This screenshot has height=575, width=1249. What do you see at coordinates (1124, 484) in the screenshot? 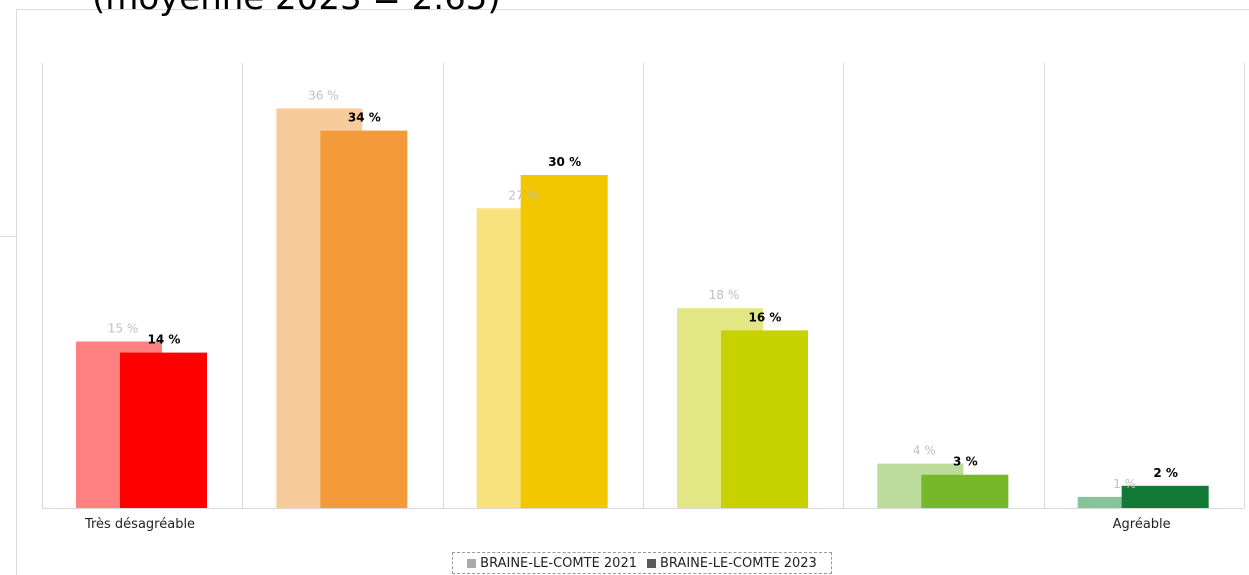
I see `data-label-2021-5: 1 %` at bounding box center [1124, 484].